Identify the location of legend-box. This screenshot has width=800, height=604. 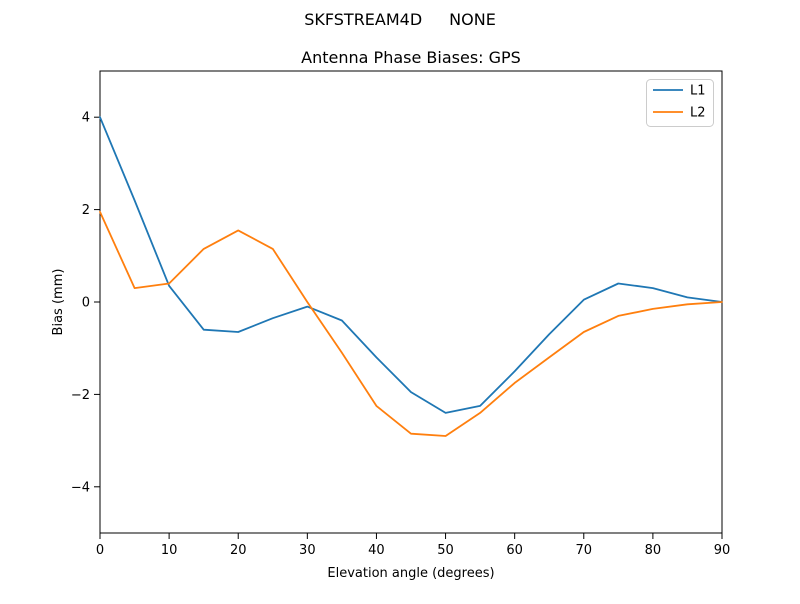
(680, 103).